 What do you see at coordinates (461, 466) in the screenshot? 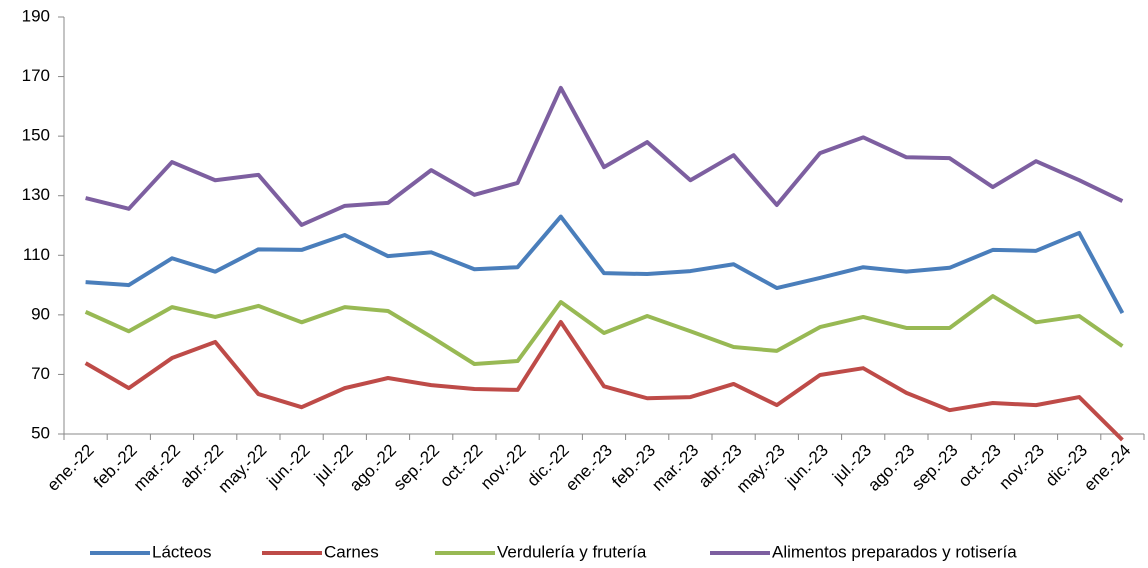
I see `x-tick-label: oct.-22` at bounding box center [461, 466].